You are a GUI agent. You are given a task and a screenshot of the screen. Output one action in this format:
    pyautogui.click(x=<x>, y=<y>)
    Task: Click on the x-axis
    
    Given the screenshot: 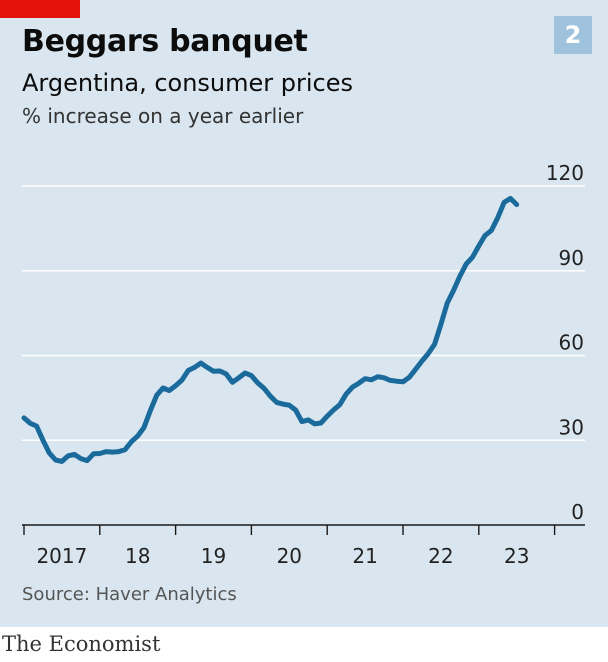 What is the action you would take?
    pyautogui.click(x=303, y=529)
    